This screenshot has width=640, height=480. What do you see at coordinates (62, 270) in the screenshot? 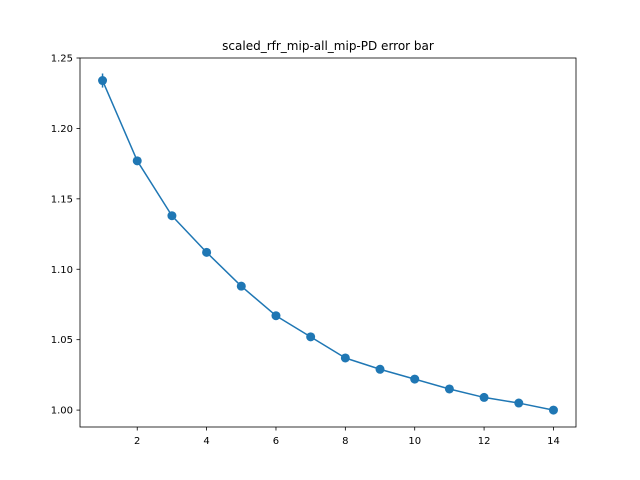
I see `y-tick-label: 1.10` at bounding box center [62, 270].